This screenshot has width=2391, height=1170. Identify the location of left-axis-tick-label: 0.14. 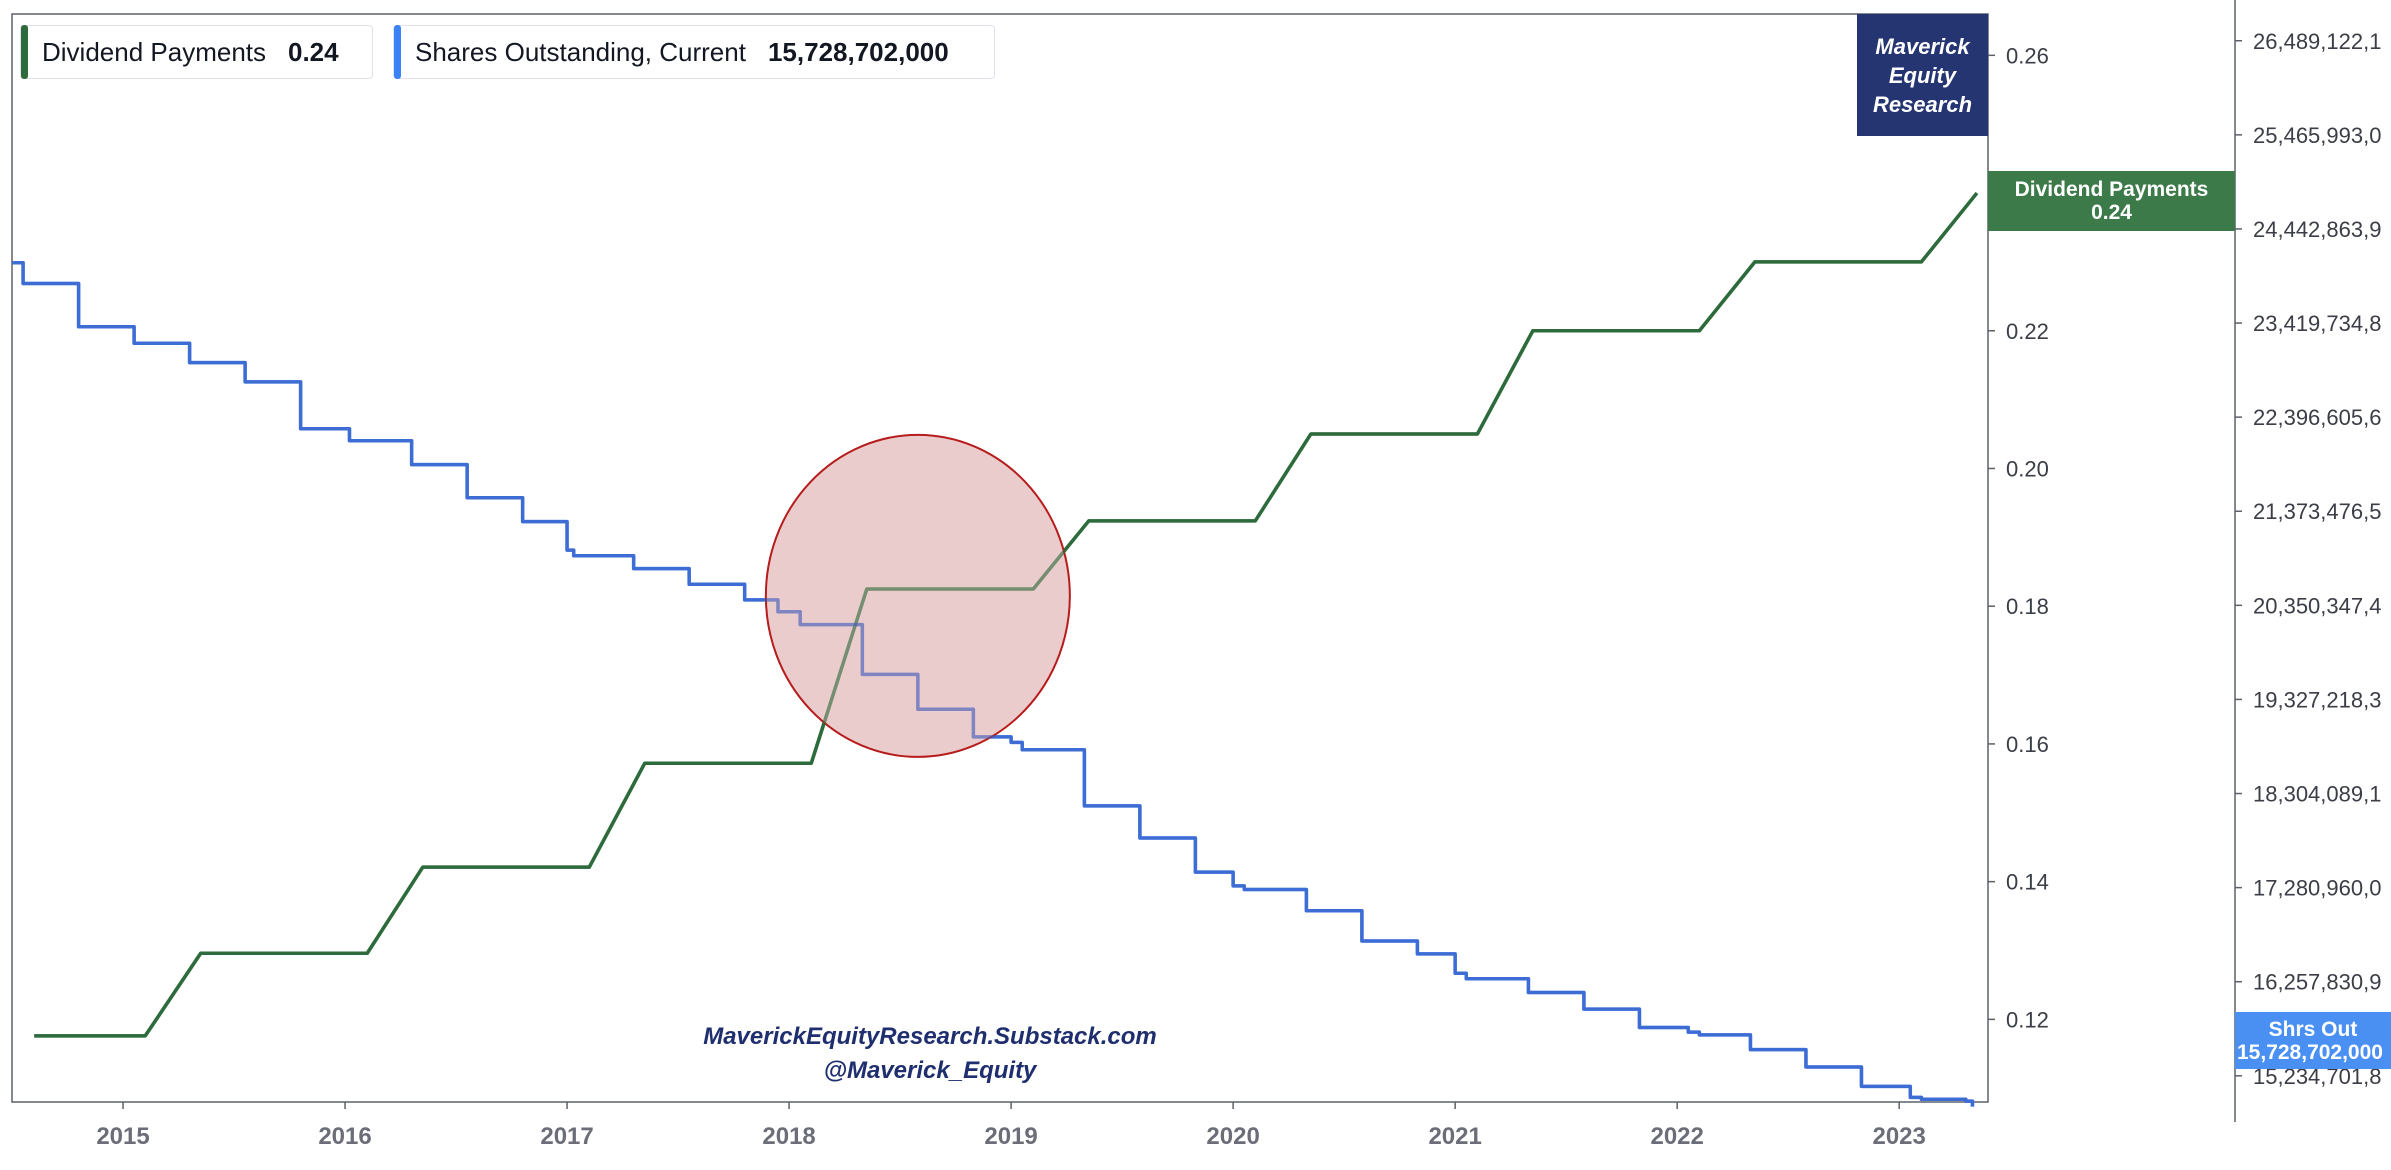
(2027, 882).